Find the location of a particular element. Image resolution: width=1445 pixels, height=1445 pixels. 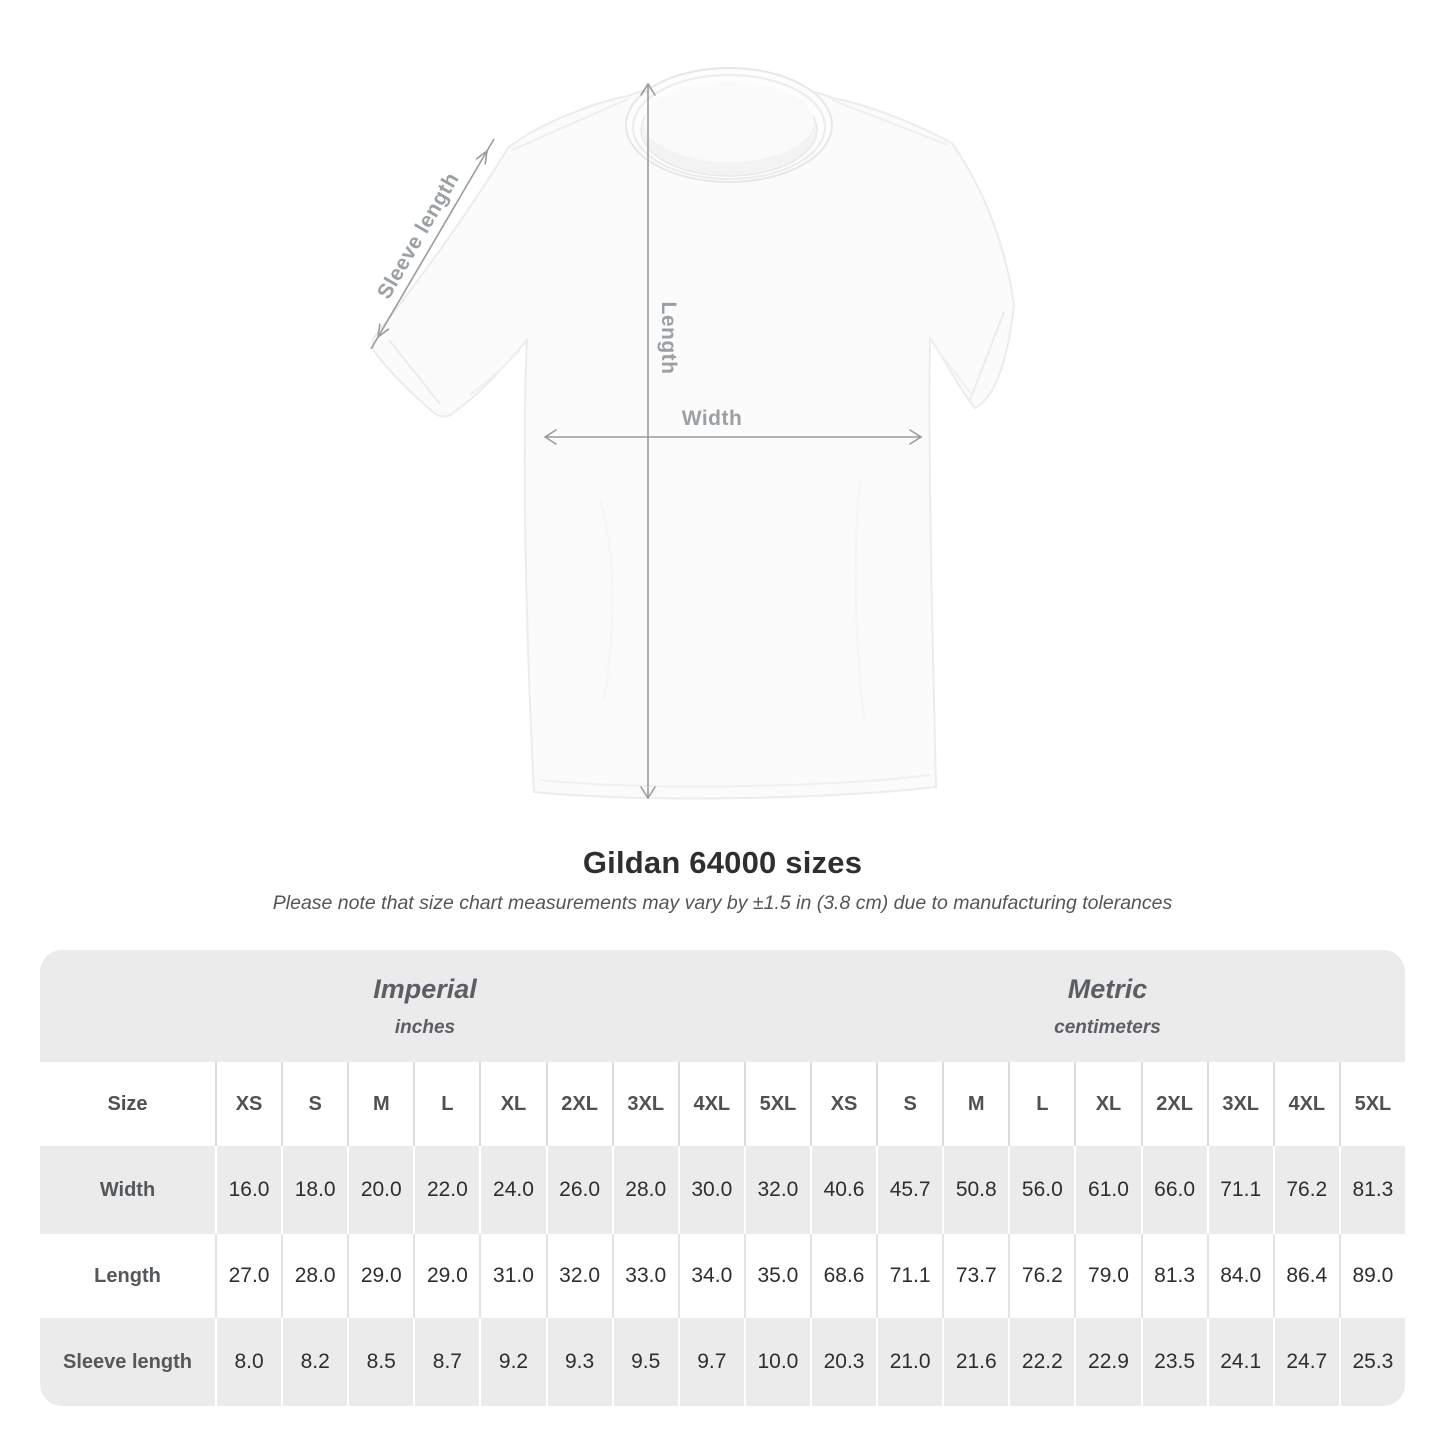

unit-group-header-row: Imperial inches Metric centimeters is located at coordinates (722, 1006).